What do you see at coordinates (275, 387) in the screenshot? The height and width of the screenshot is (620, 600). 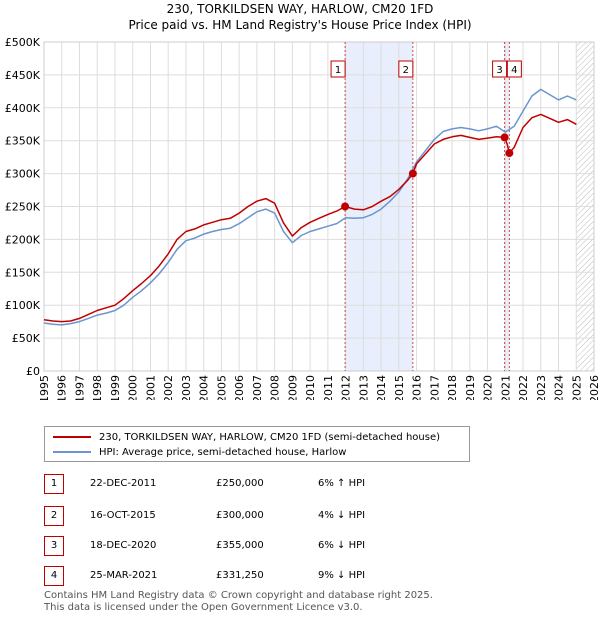 I see `x-tick-label: 2008` at bounding box center [275, 387].